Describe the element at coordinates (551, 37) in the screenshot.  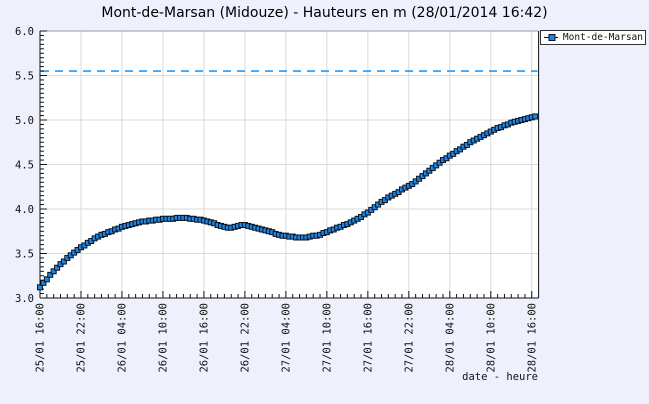
I see `legend-marker-icon` at that location.